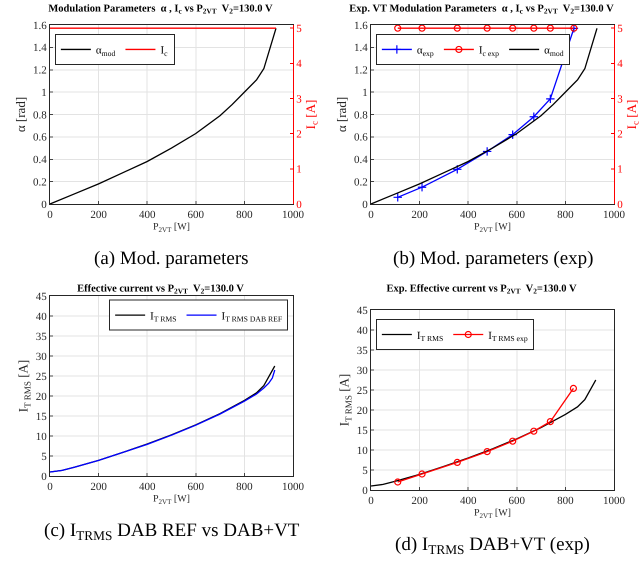  Describe the element at coordinates (492, 545) in the screenshot. I see `text: (d) I$_{TRMS}$ DAB+VT (exp)` at that location.